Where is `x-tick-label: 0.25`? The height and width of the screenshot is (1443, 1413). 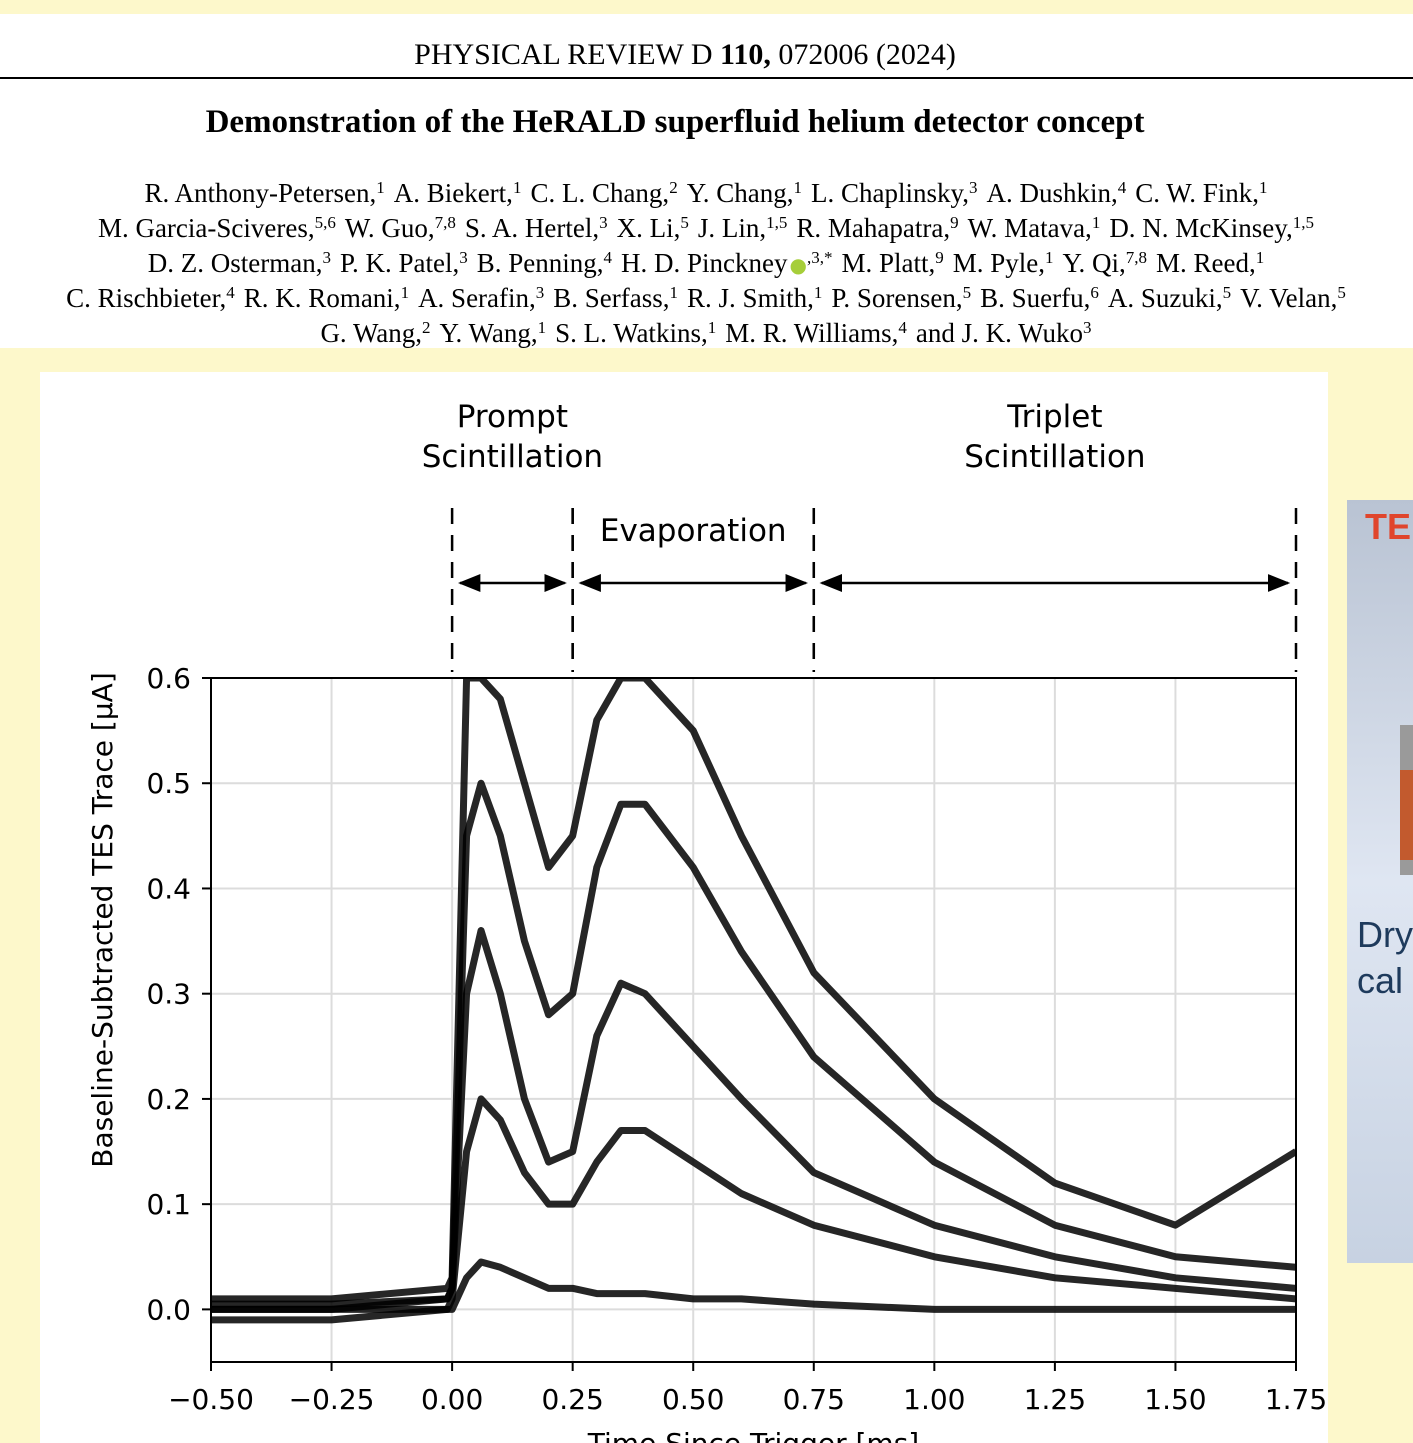
x-tick-label: 0.25 is located at coordinates (572, 1399).